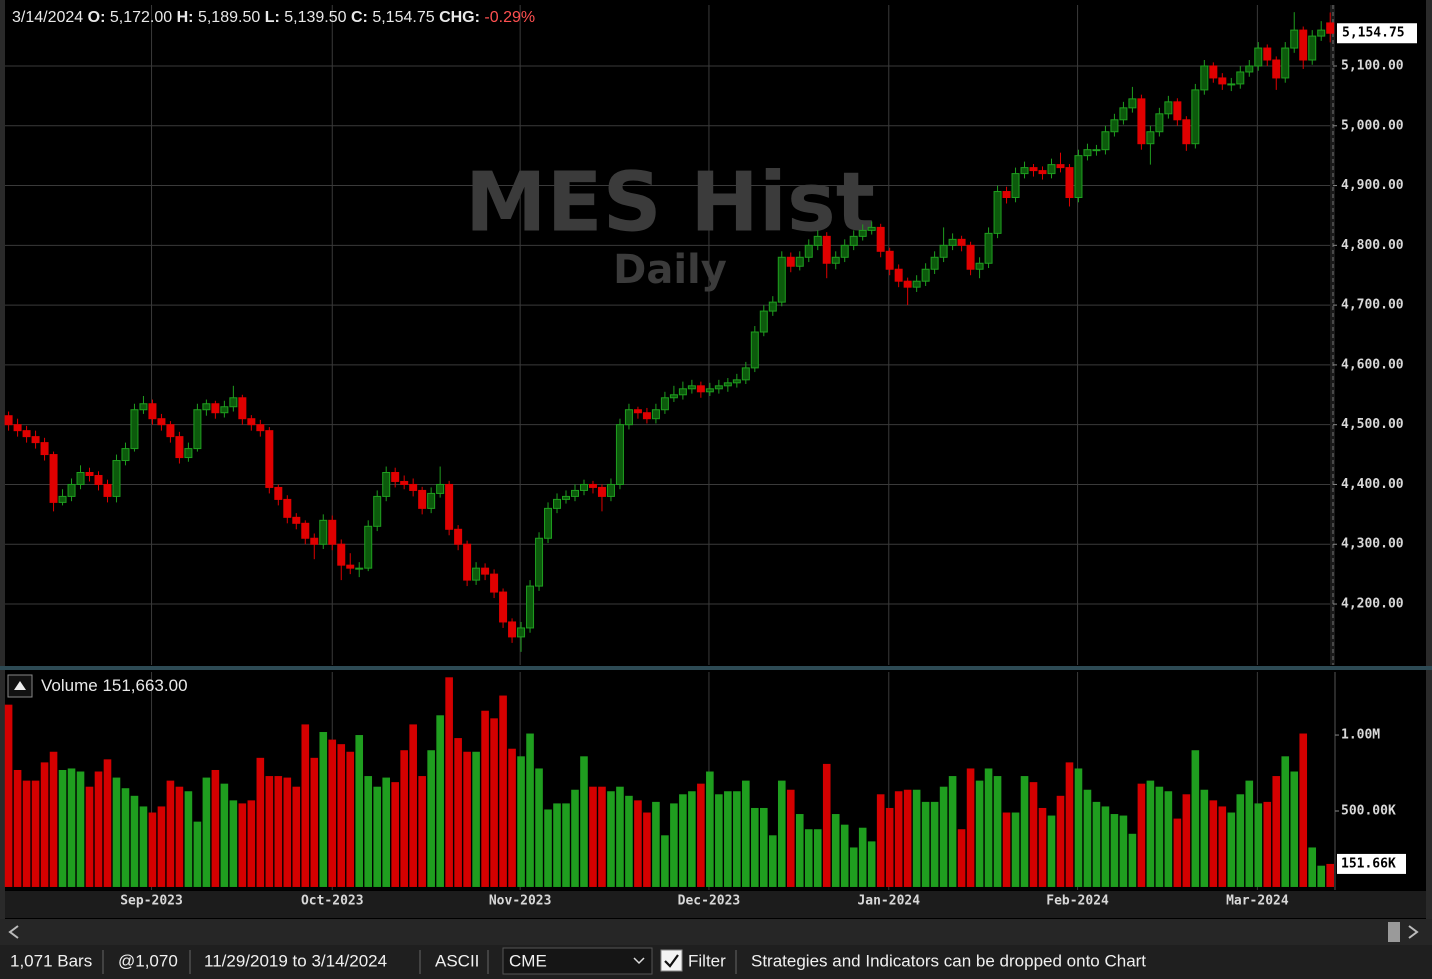 This screenshot has height=979, width=1432. I want to click on exchange: CME, so click(528, 960).